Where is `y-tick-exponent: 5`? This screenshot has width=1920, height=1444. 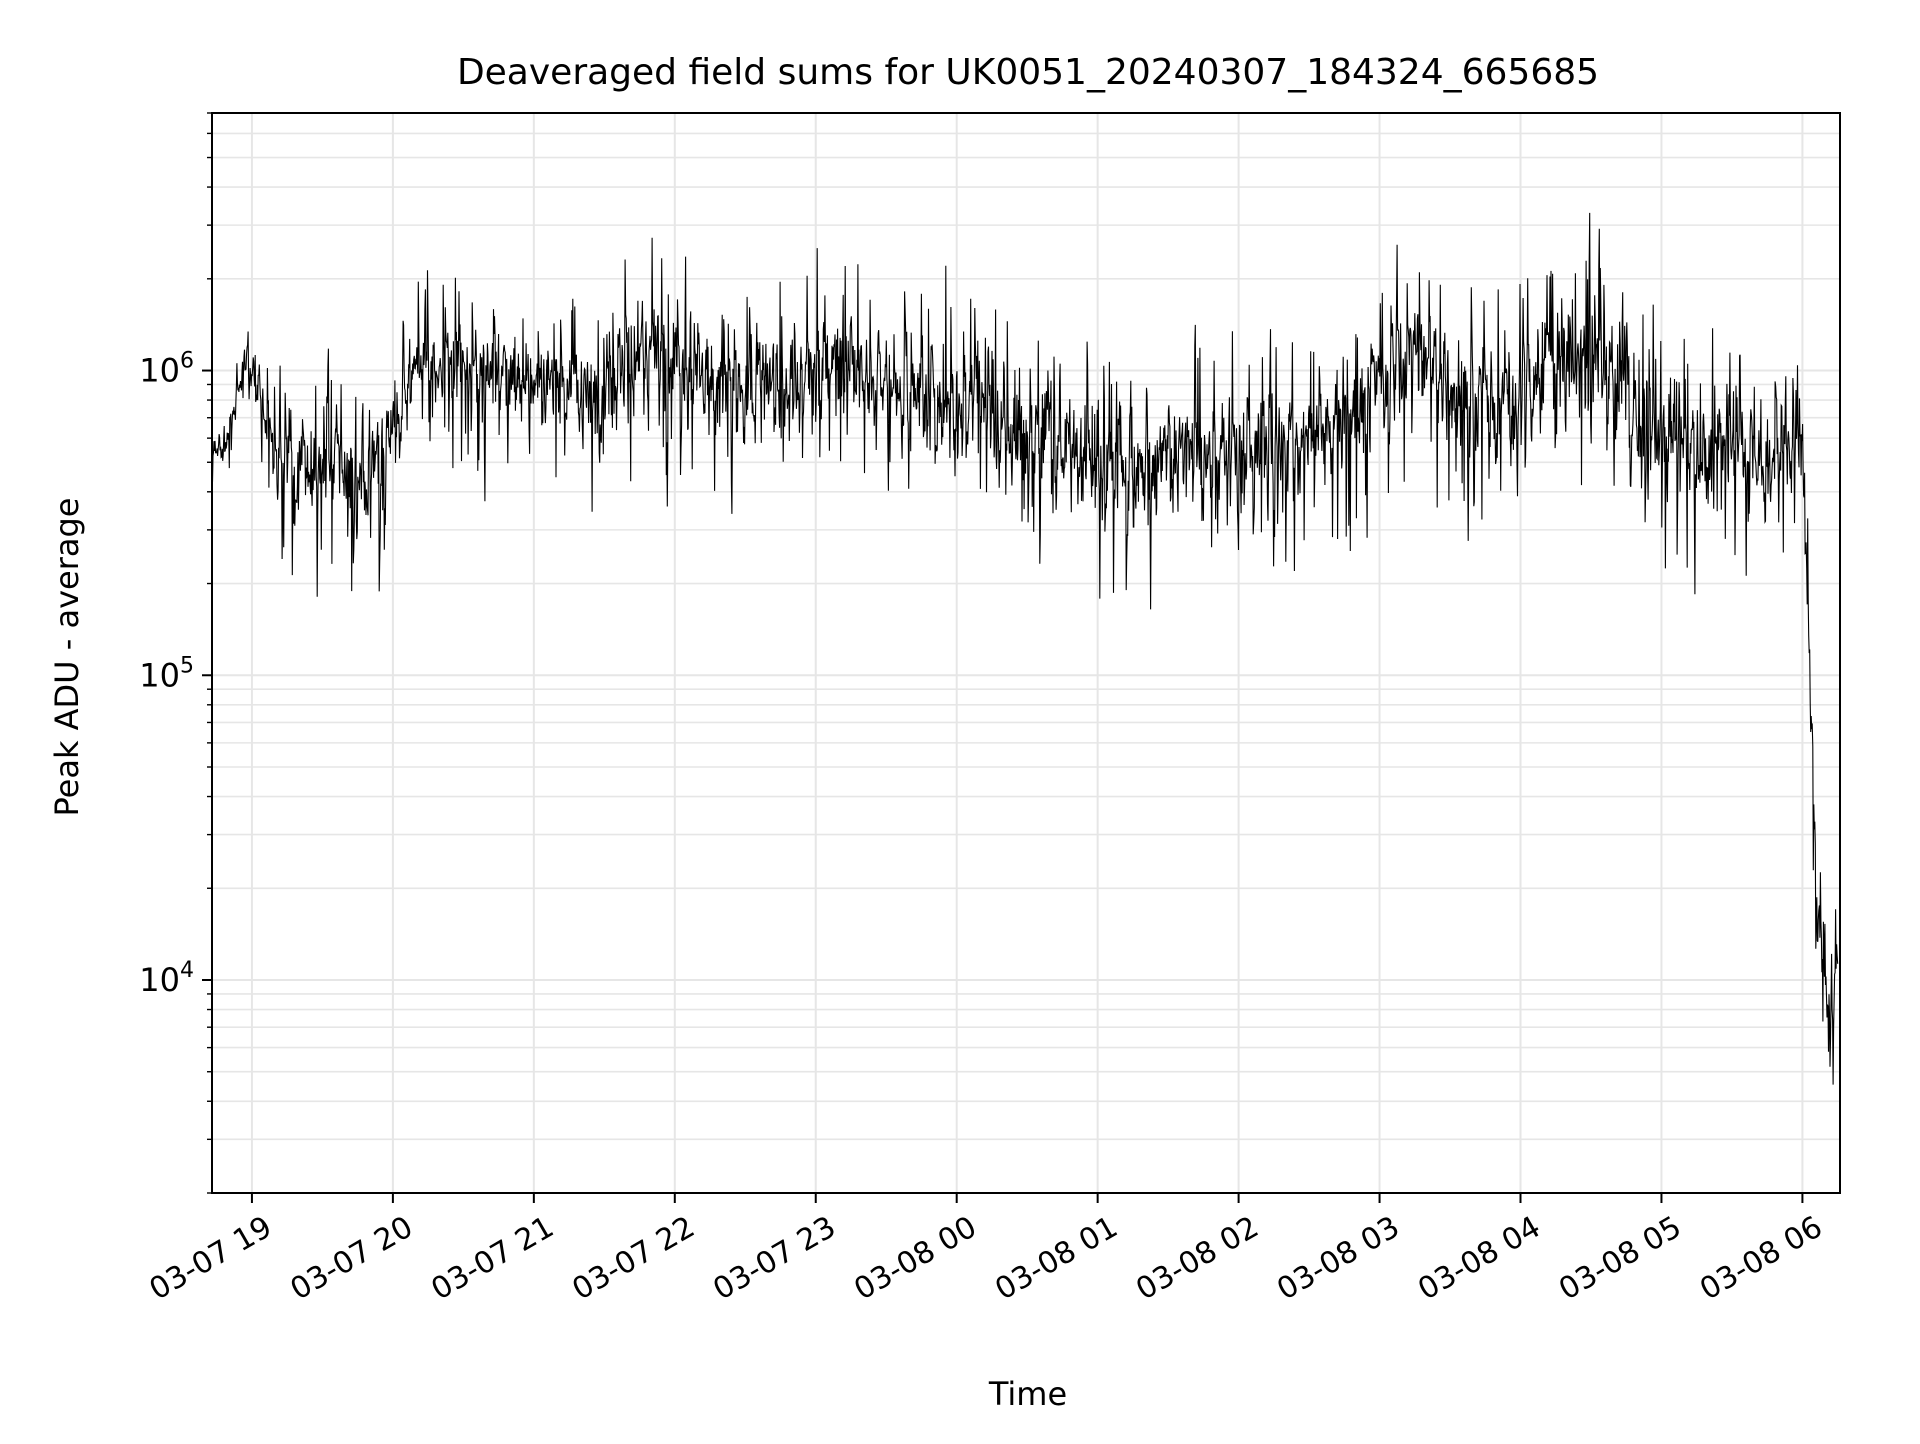 y-tick-exponent: 5 is located at coordinates (187, 665).